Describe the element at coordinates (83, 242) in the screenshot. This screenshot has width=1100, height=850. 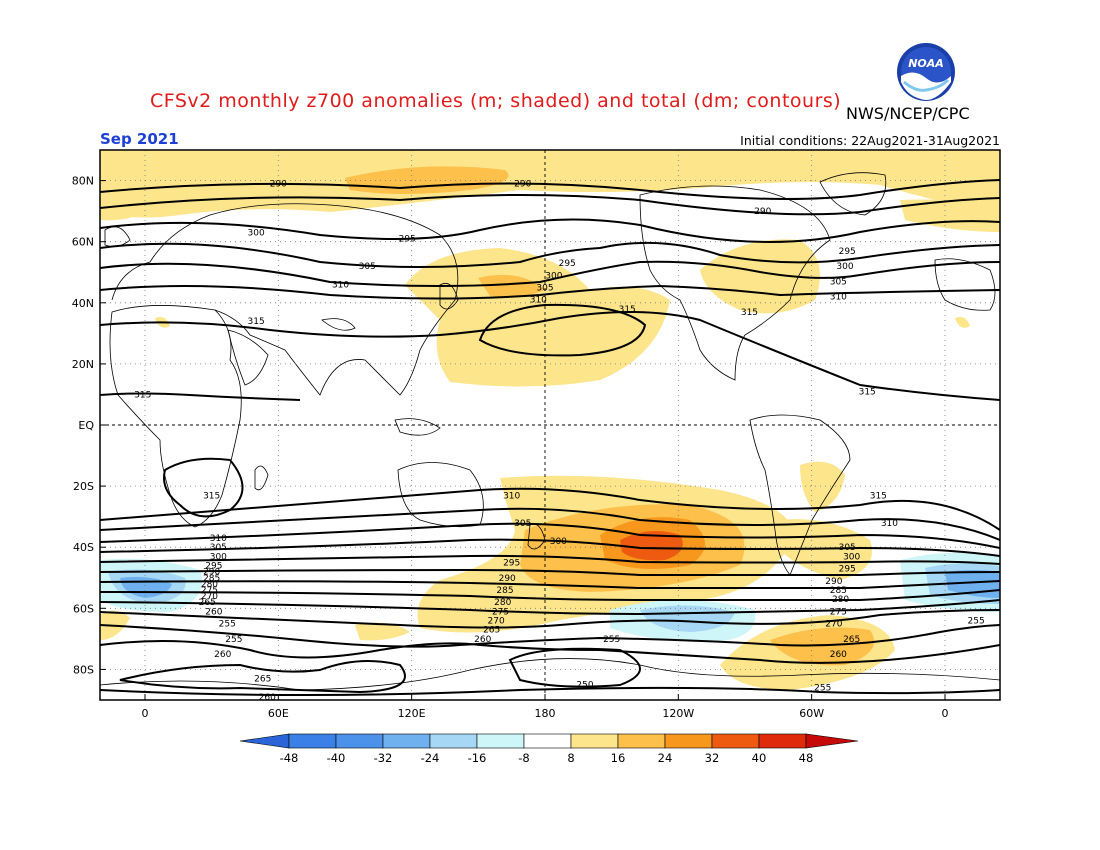
I see `latitude-label: 60N` at that location.